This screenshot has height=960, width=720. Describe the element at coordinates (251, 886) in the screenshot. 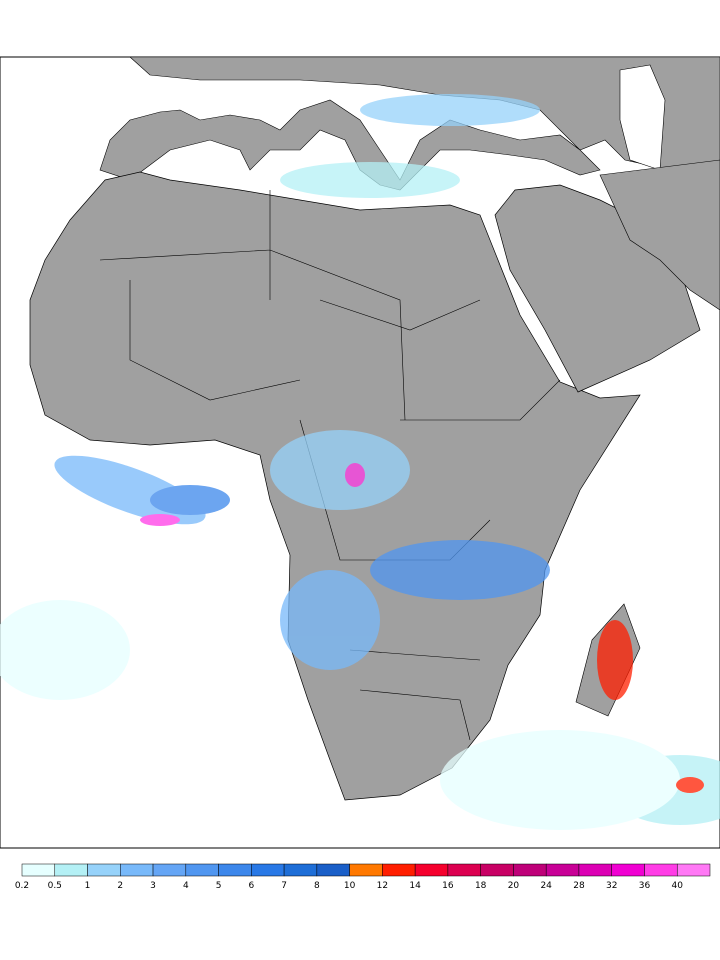

I see `legend-label: 6` at that location.